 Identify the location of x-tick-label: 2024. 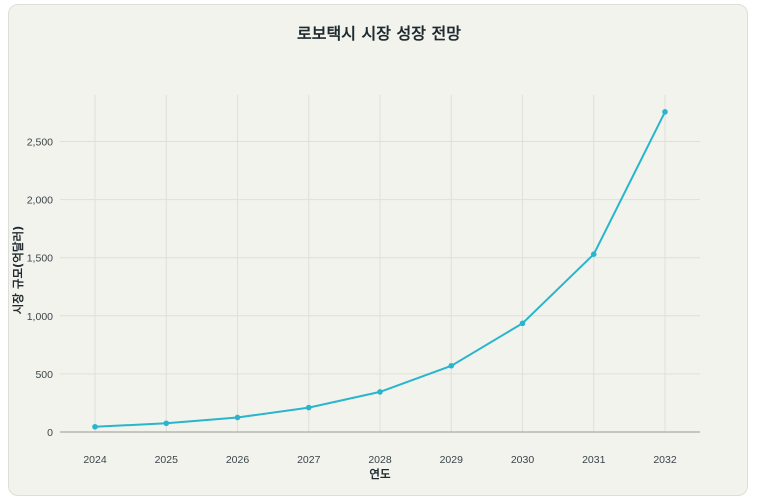
(95, 460).